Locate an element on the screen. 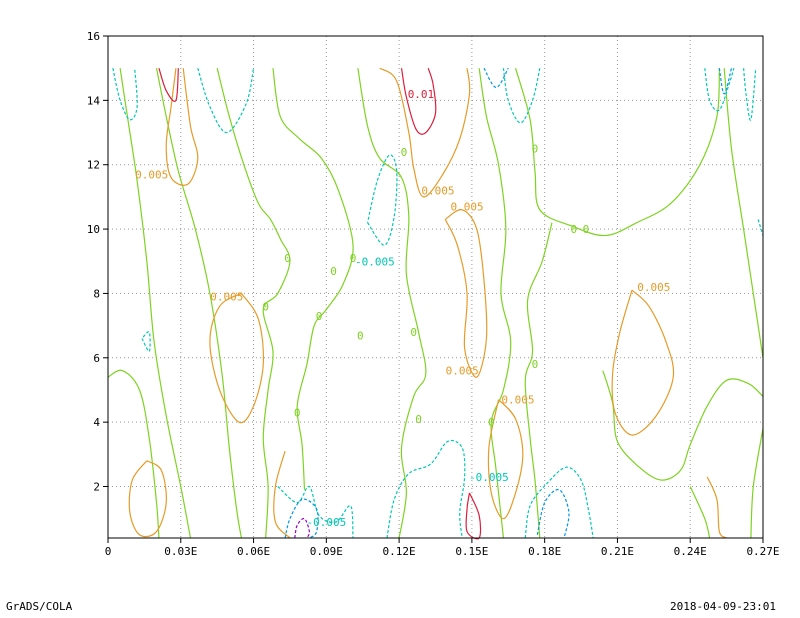 The width and height of the screenshot is (800, 618). x-tick-label: 0.12E is located at coordinates (399, 551).